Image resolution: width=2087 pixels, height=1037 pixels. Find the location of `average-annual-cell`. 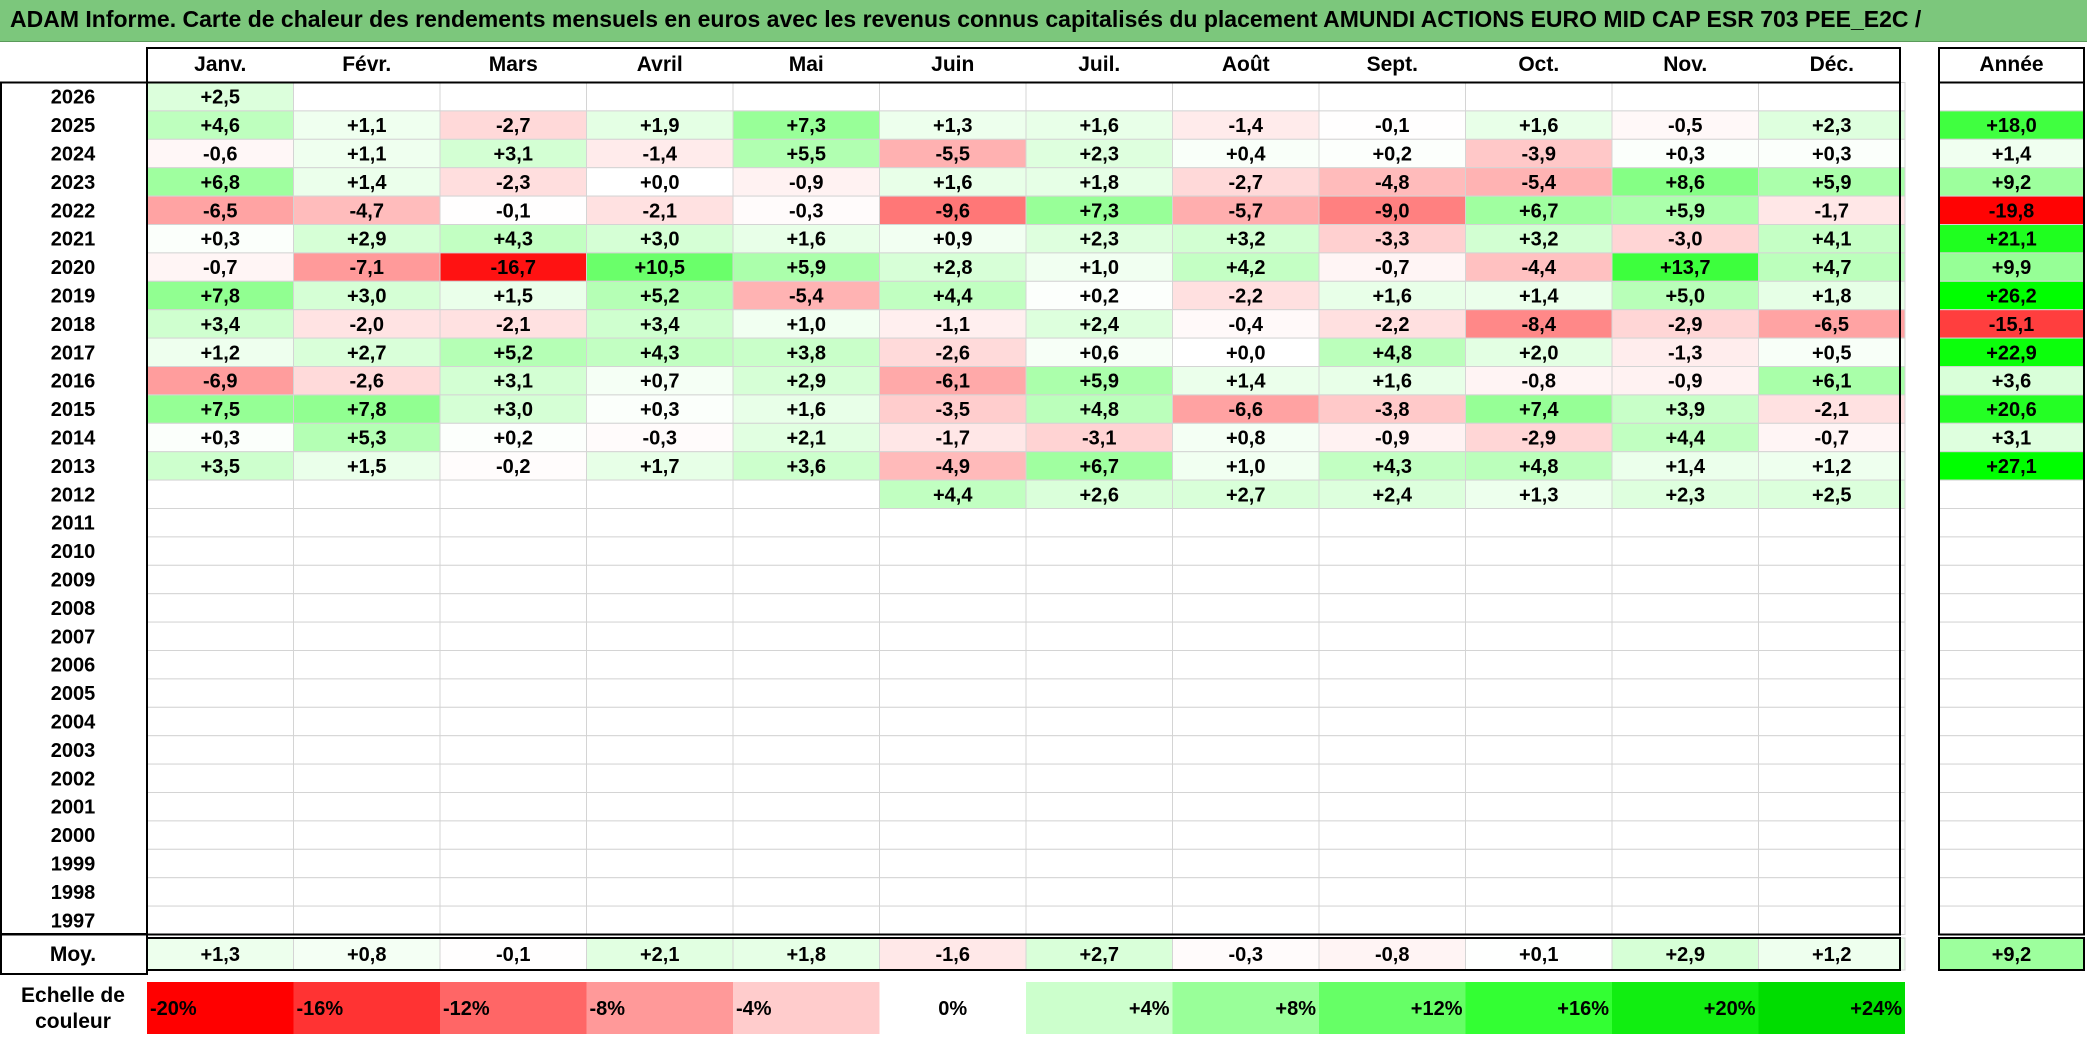

average-annual-cell is located at coordinates (2011, 954).